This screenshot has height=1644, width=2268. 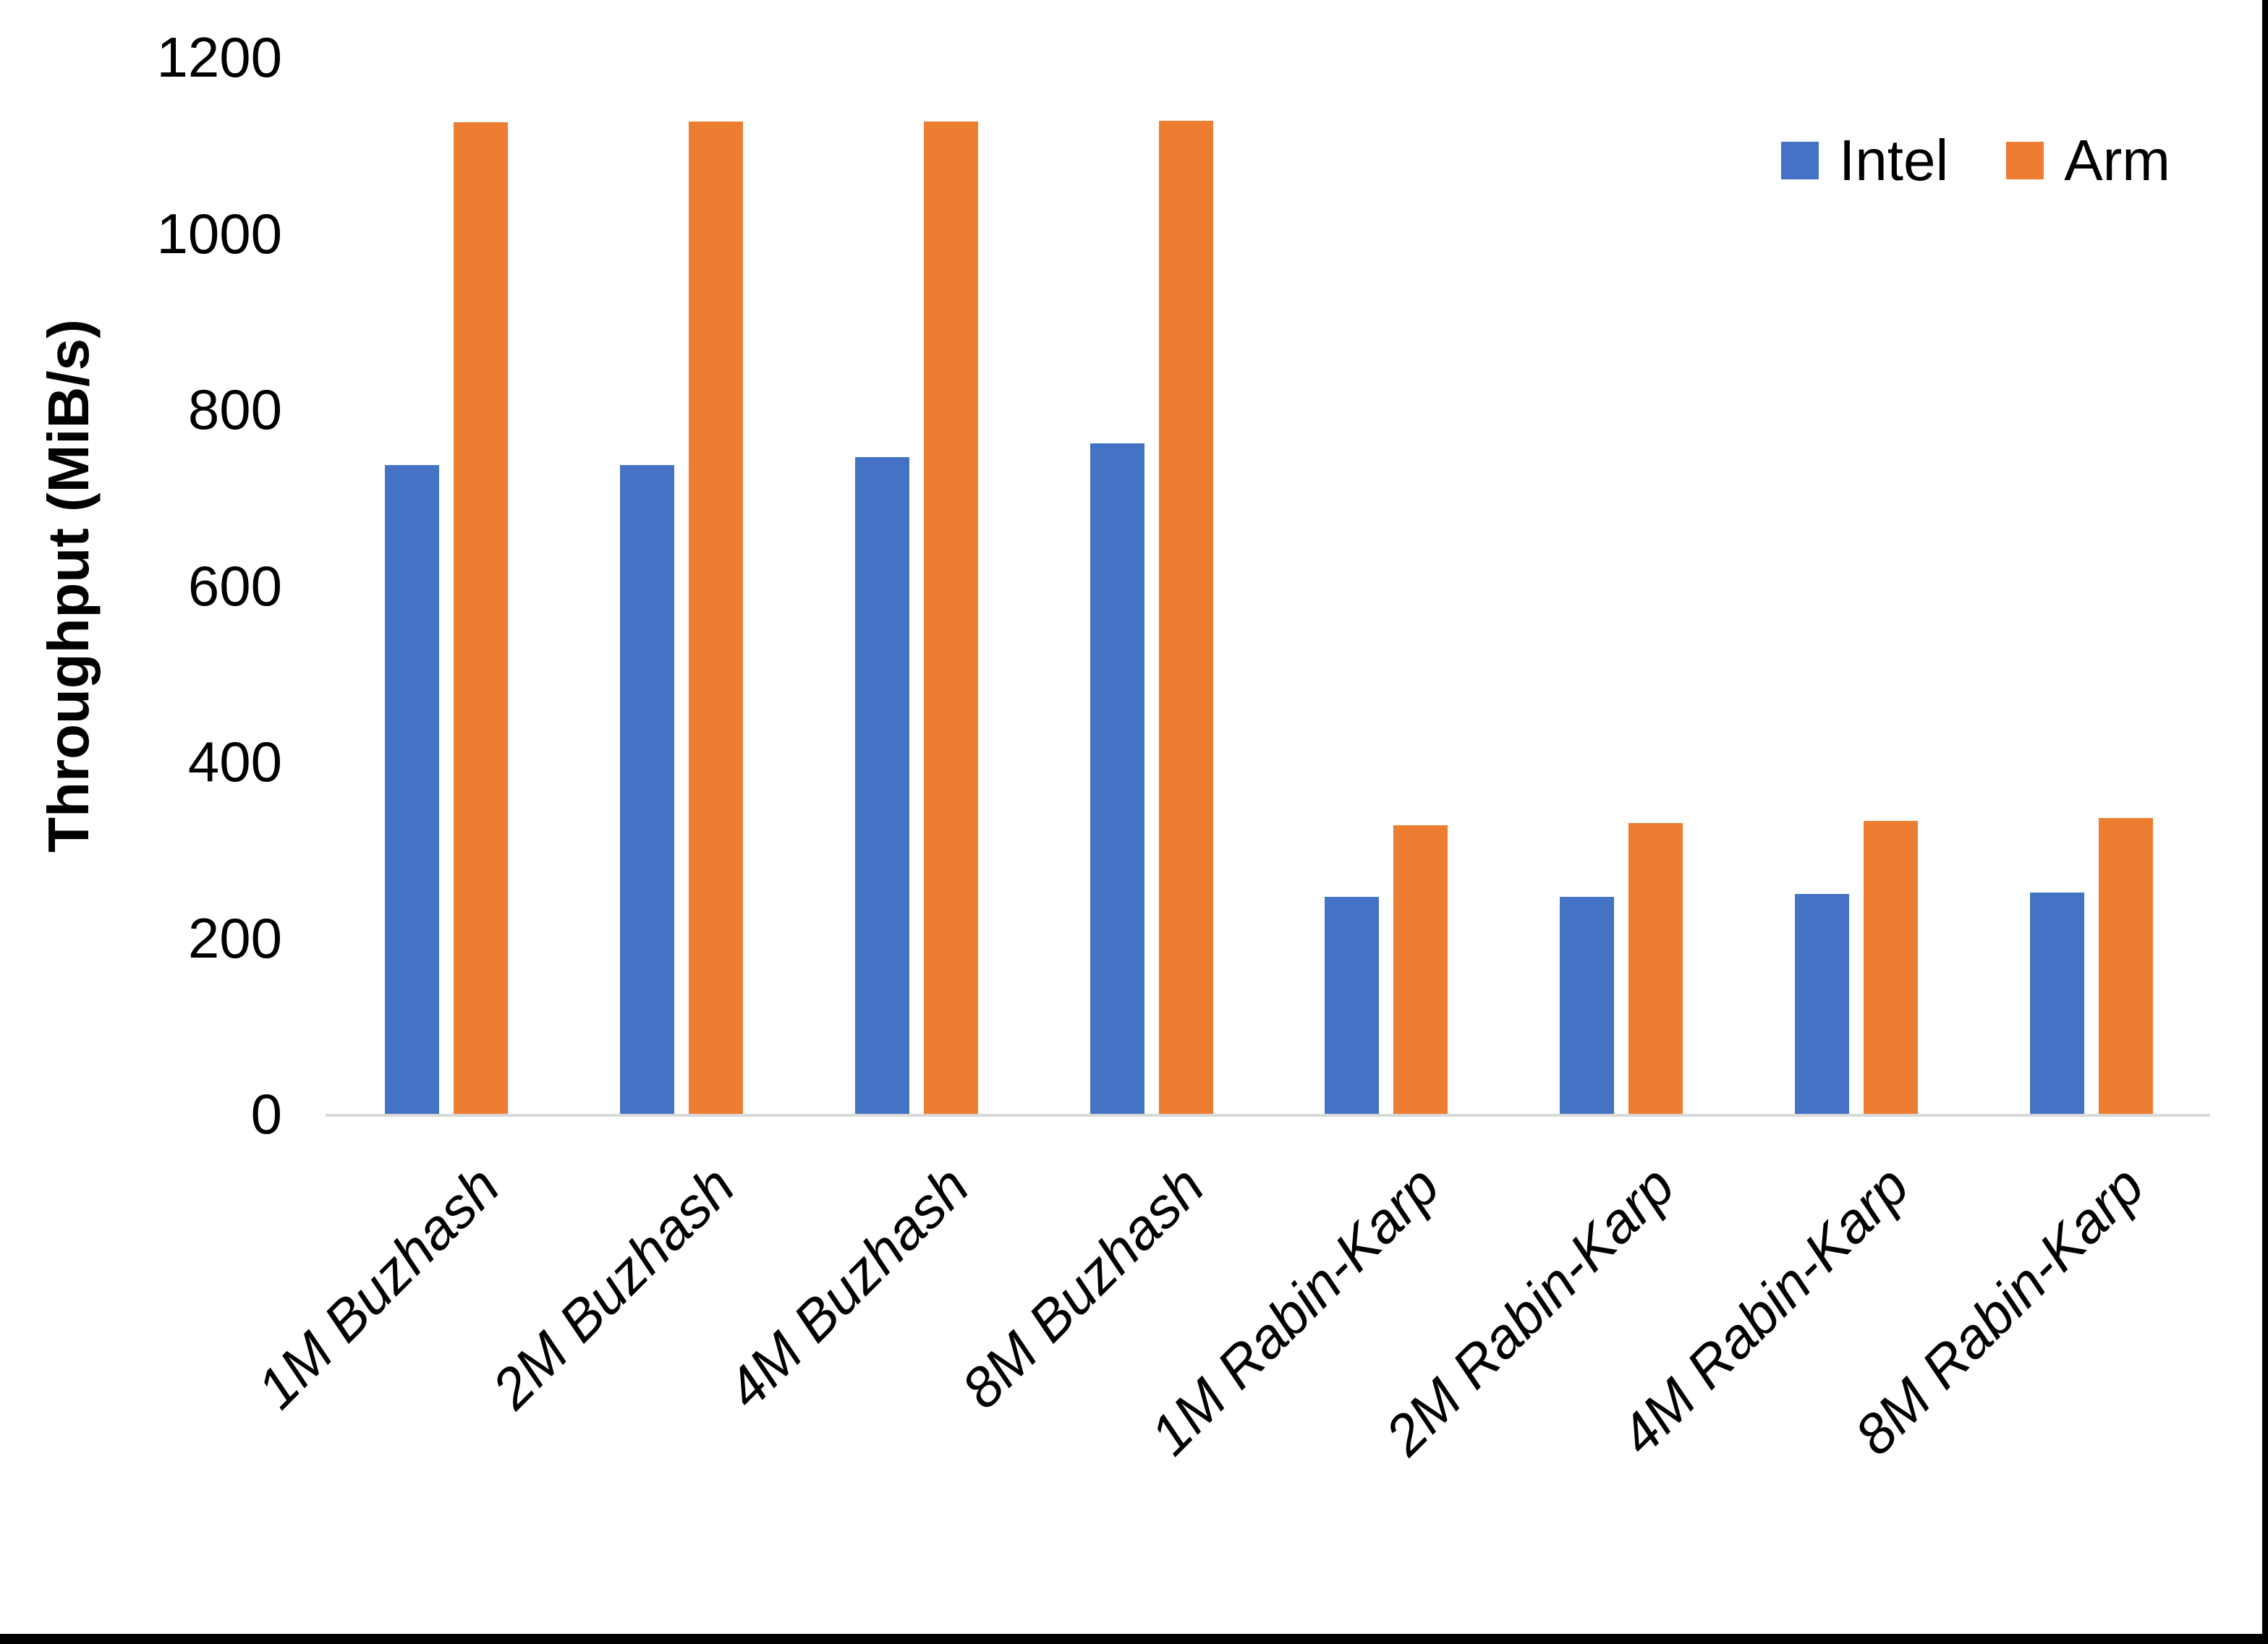 I want to click on legend-label: Intel, so click(x=1894, y=160).